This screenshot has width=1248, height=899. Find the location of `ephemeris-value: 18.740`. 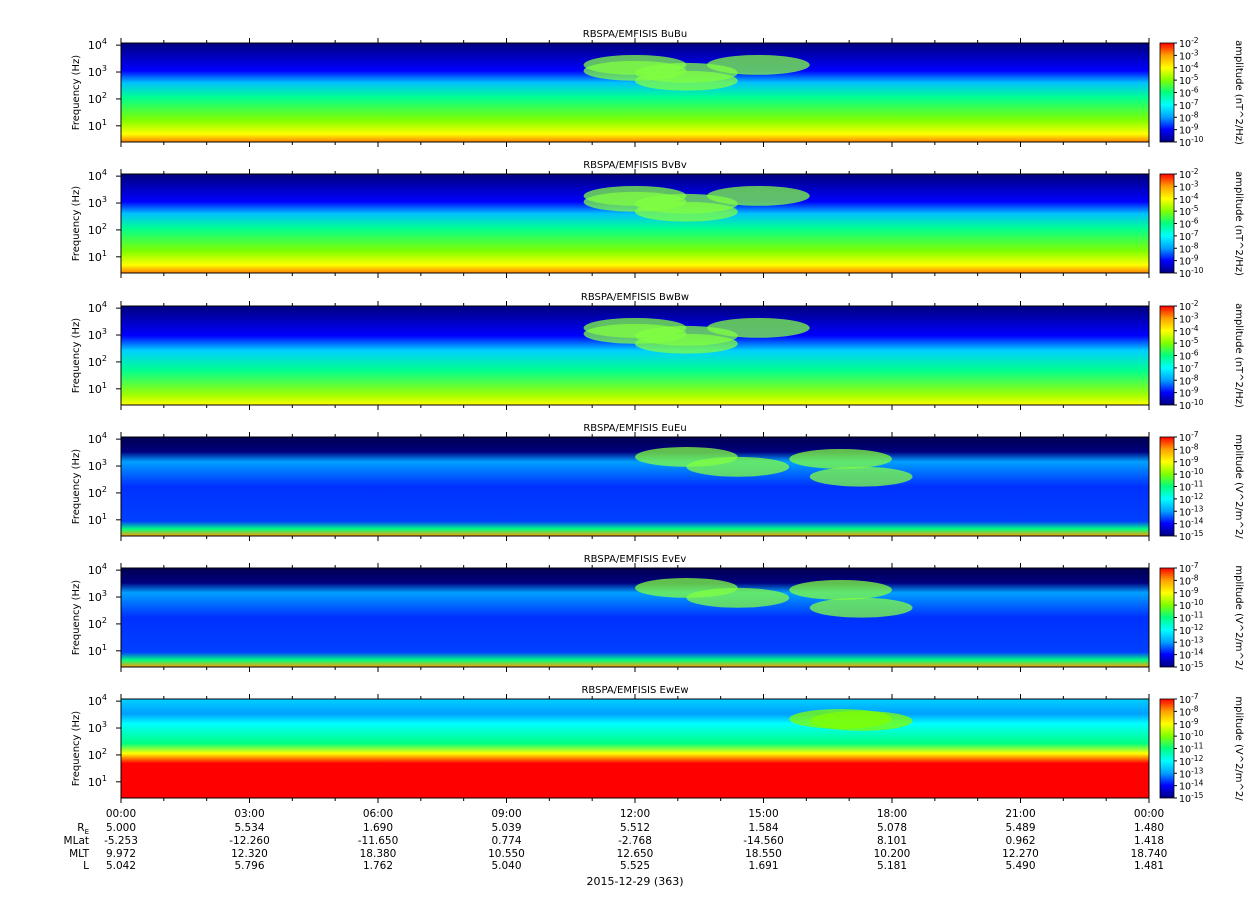

ephemeris-value: 18.740 is located at coordinates (1149, 854).